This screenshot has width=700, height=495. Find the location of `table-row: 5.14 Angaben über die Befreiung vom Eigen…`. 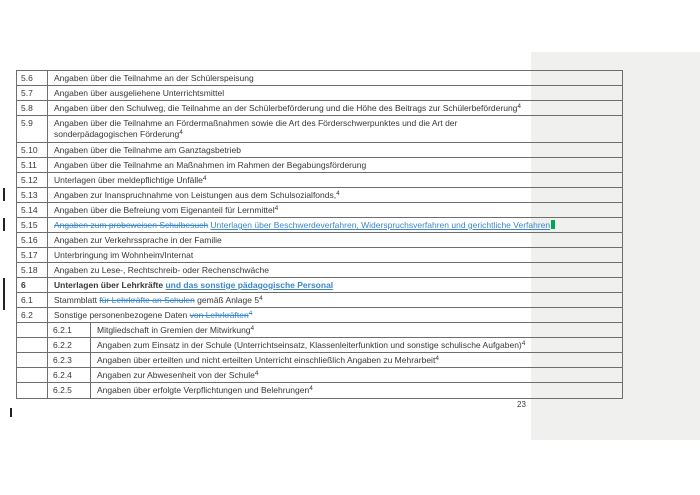

table-row: 5.14 Angaben über die Befreiung vom Eigen… is located at coordinates (319, 210).